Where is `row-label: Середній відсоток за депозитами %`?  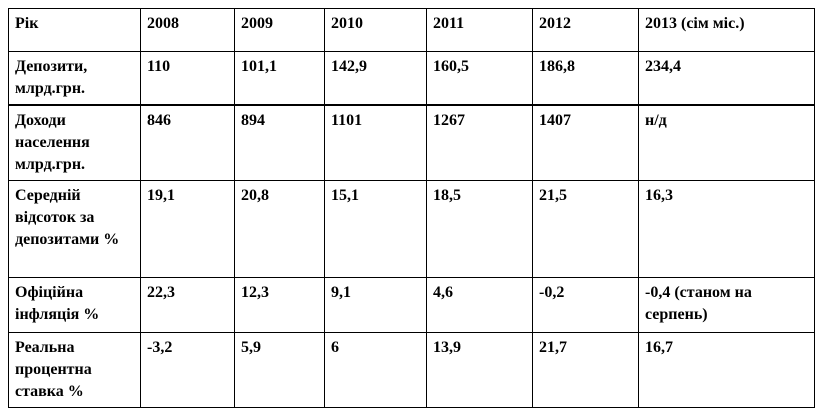 row-label: Середній відсоток за депозитами % is located at coordinates (74, 229).